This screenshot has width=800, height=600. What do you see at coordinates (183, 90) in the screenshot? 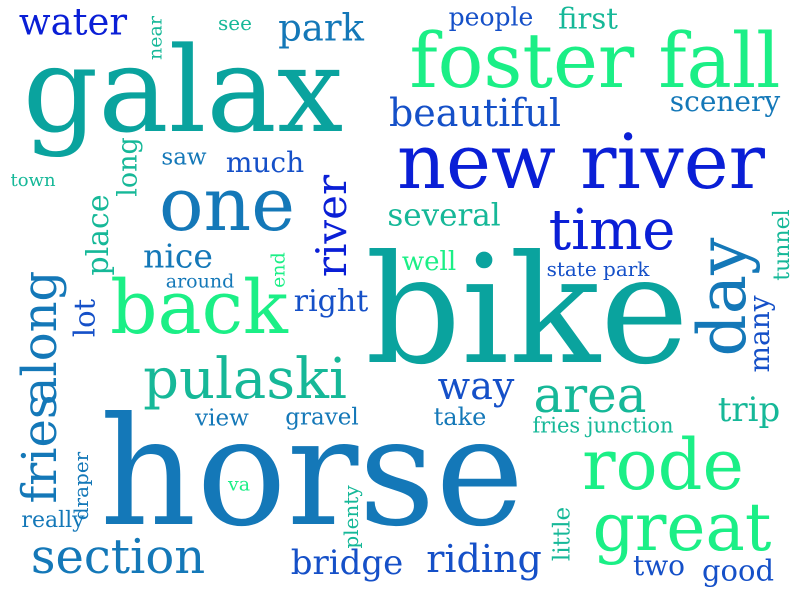
I see `word-galax: galax` at bounding box center [183, 90].